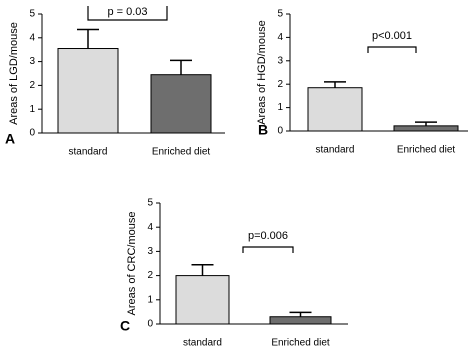  I want to click on panel-label: A, so click(10, 139).